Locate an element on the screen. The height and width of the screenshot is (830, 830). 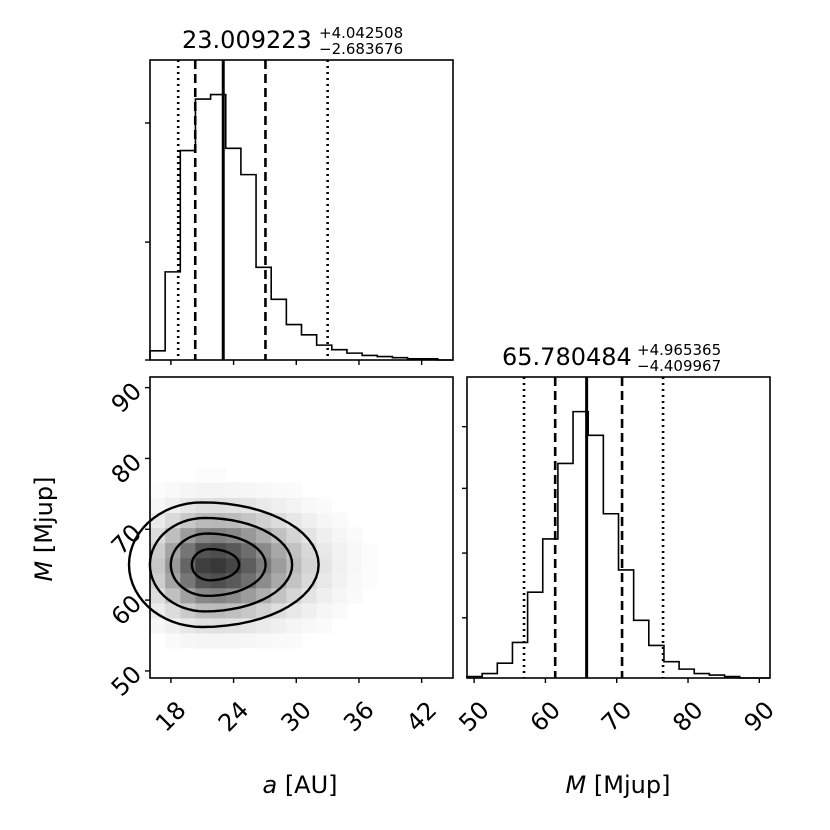
x-axis-label-a: a [AU] is located at coordinates (299, 785).